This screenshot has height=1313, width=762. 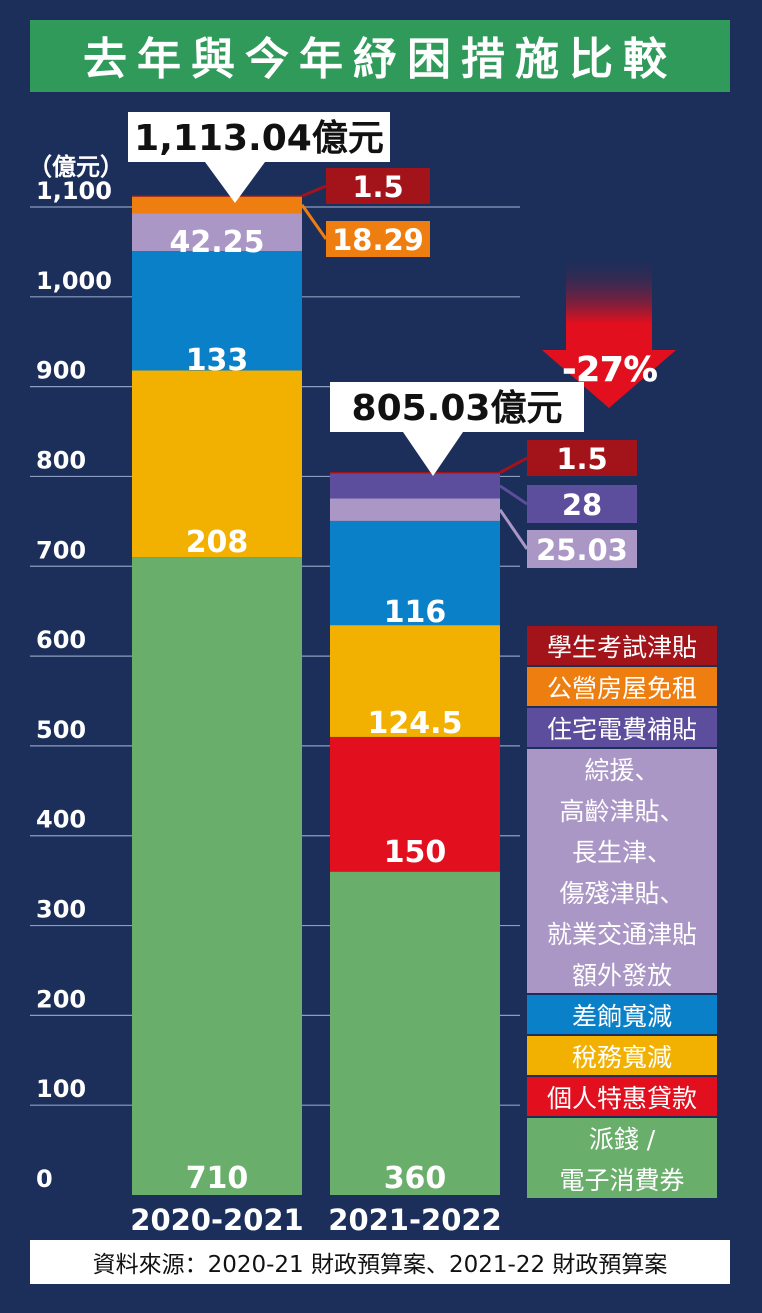 What do you see at coordinates (468, 368) in the screenshot?
I see `value-callouts: 1.5 18.29 1.5 28 25.03` at bounding box center [468, 368].